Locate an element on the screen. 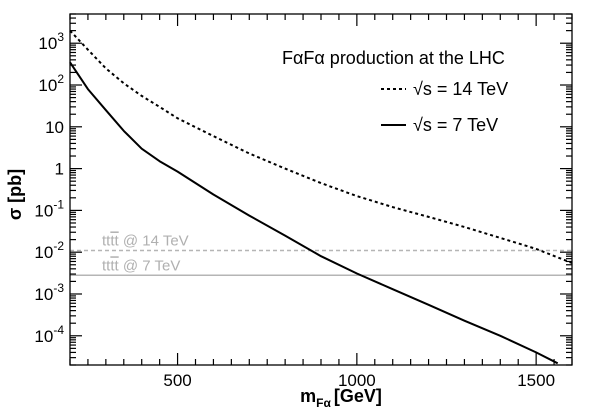  reference-label-0: tttt @ 14 TeV is located at coordinates (145, 240).